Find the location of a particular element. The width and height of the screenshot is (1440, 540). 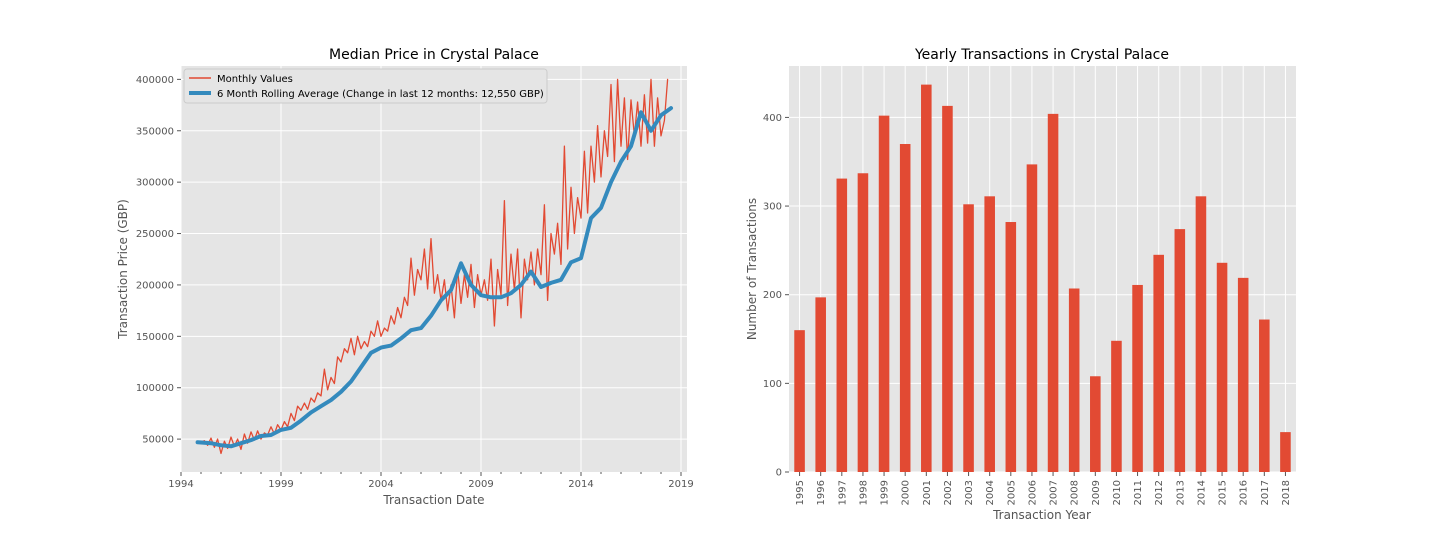

line-chart-y-axis-label: Transaction Price (GBP) is located at coordinates (123, 269).